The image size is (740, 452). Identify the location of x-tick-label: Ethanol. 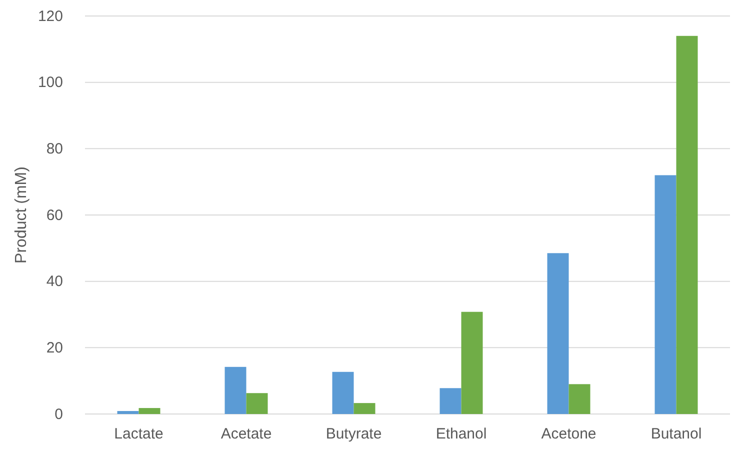
(461, 434).